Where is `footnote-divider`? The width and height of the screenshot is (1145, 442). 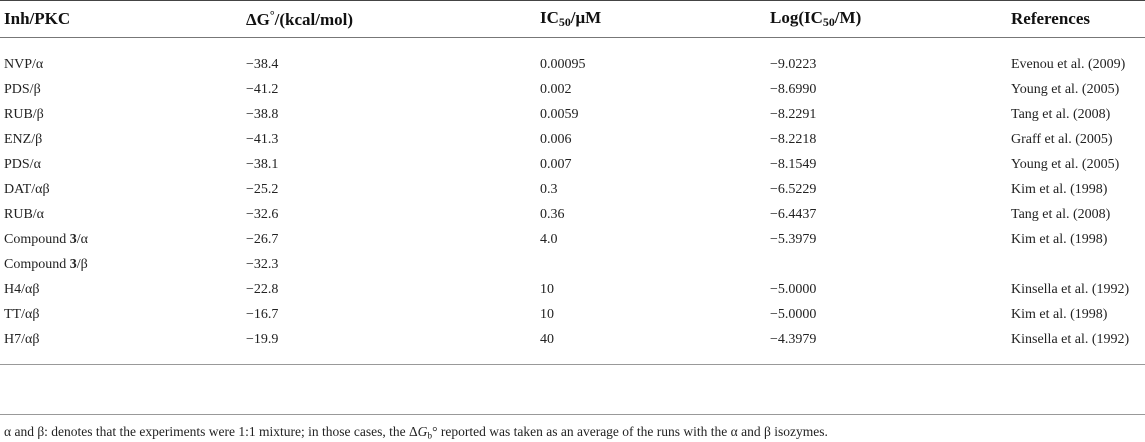
footnote-divider is located at coordinates (572, 414).